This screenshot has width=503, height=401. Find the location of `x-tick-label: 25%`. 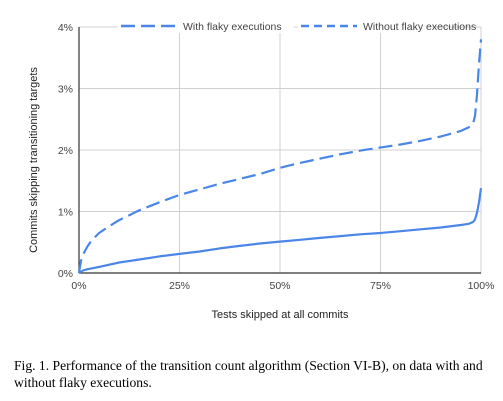

x-tick-label: 25% is located at coordinates (179, 286).